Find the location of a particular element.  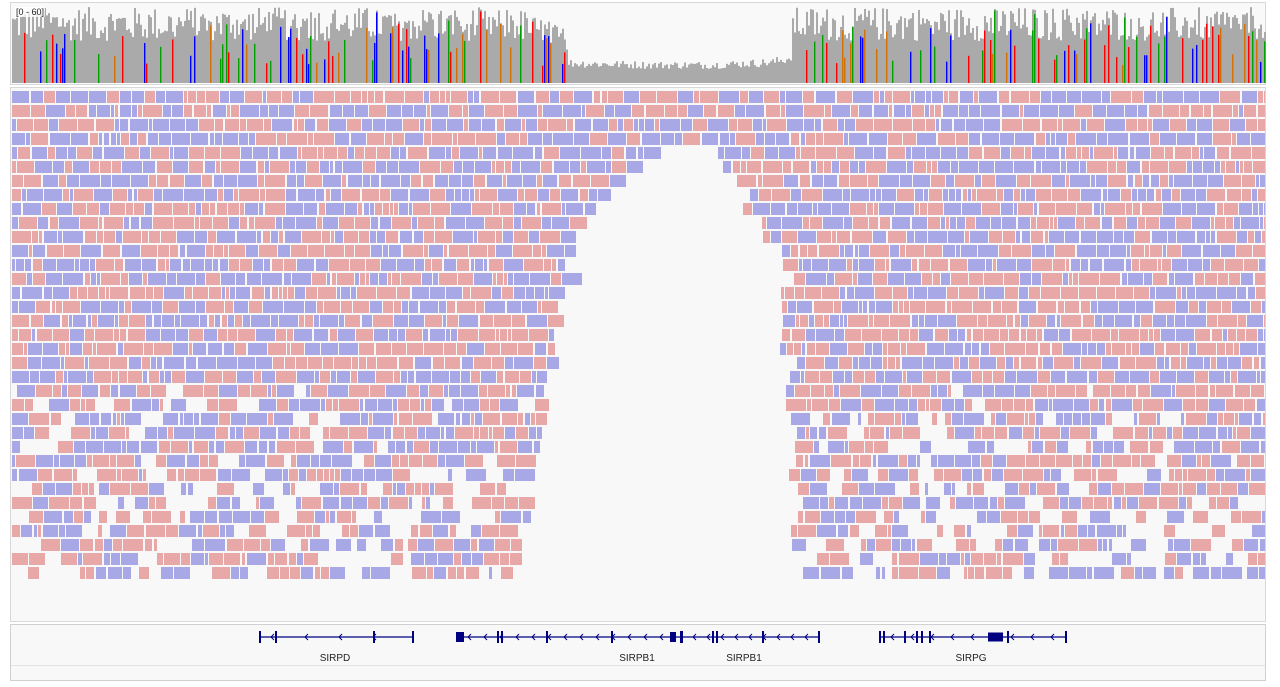

gene-label-sirpd: SIRPD is located at coordinates (335, 658).